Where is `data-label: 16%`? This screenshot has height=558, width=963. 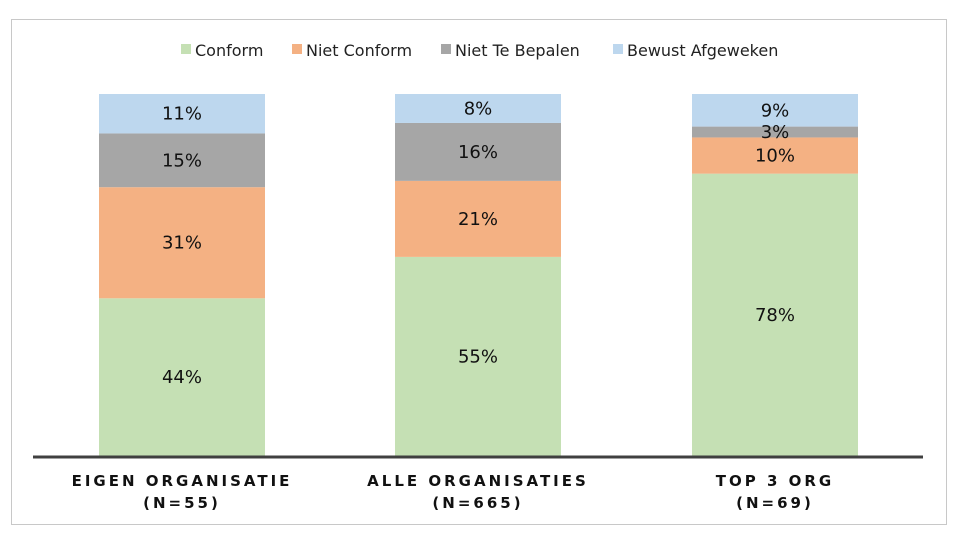 data-label: 16% is located at coordinates (478, 152).